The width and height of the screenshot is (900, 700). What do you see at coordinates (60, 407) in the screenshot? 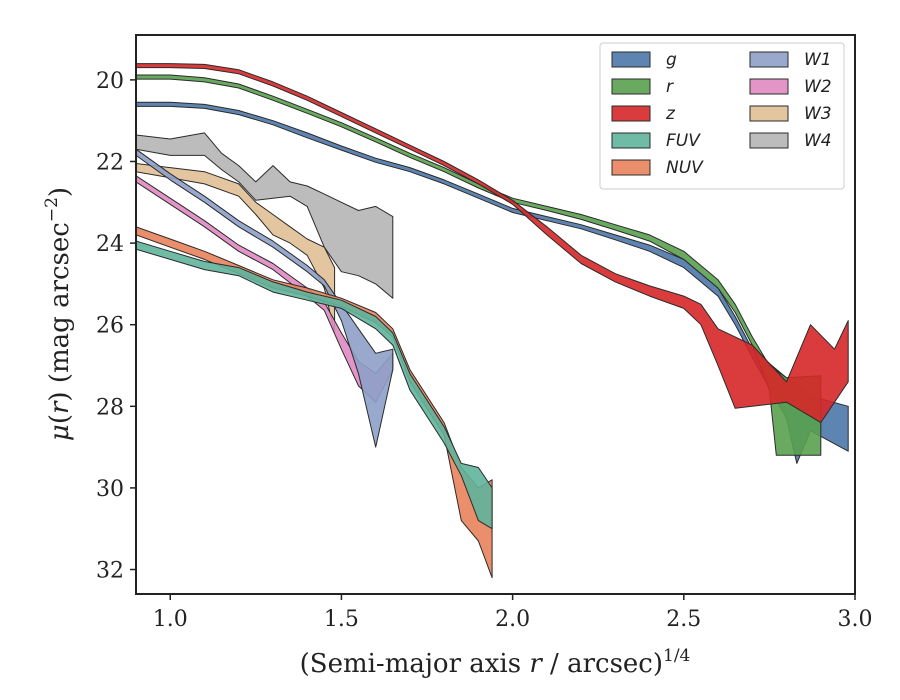
I see `y-axis-title-var: r` at bounding box center [60, 407].